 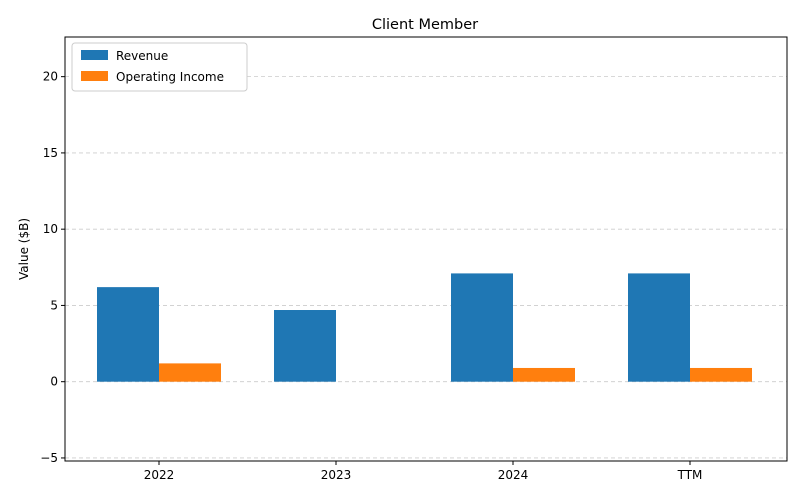 I want to click on y-axis-ticks: −5 0 5 10 15 20, so click(x=52, y=267).